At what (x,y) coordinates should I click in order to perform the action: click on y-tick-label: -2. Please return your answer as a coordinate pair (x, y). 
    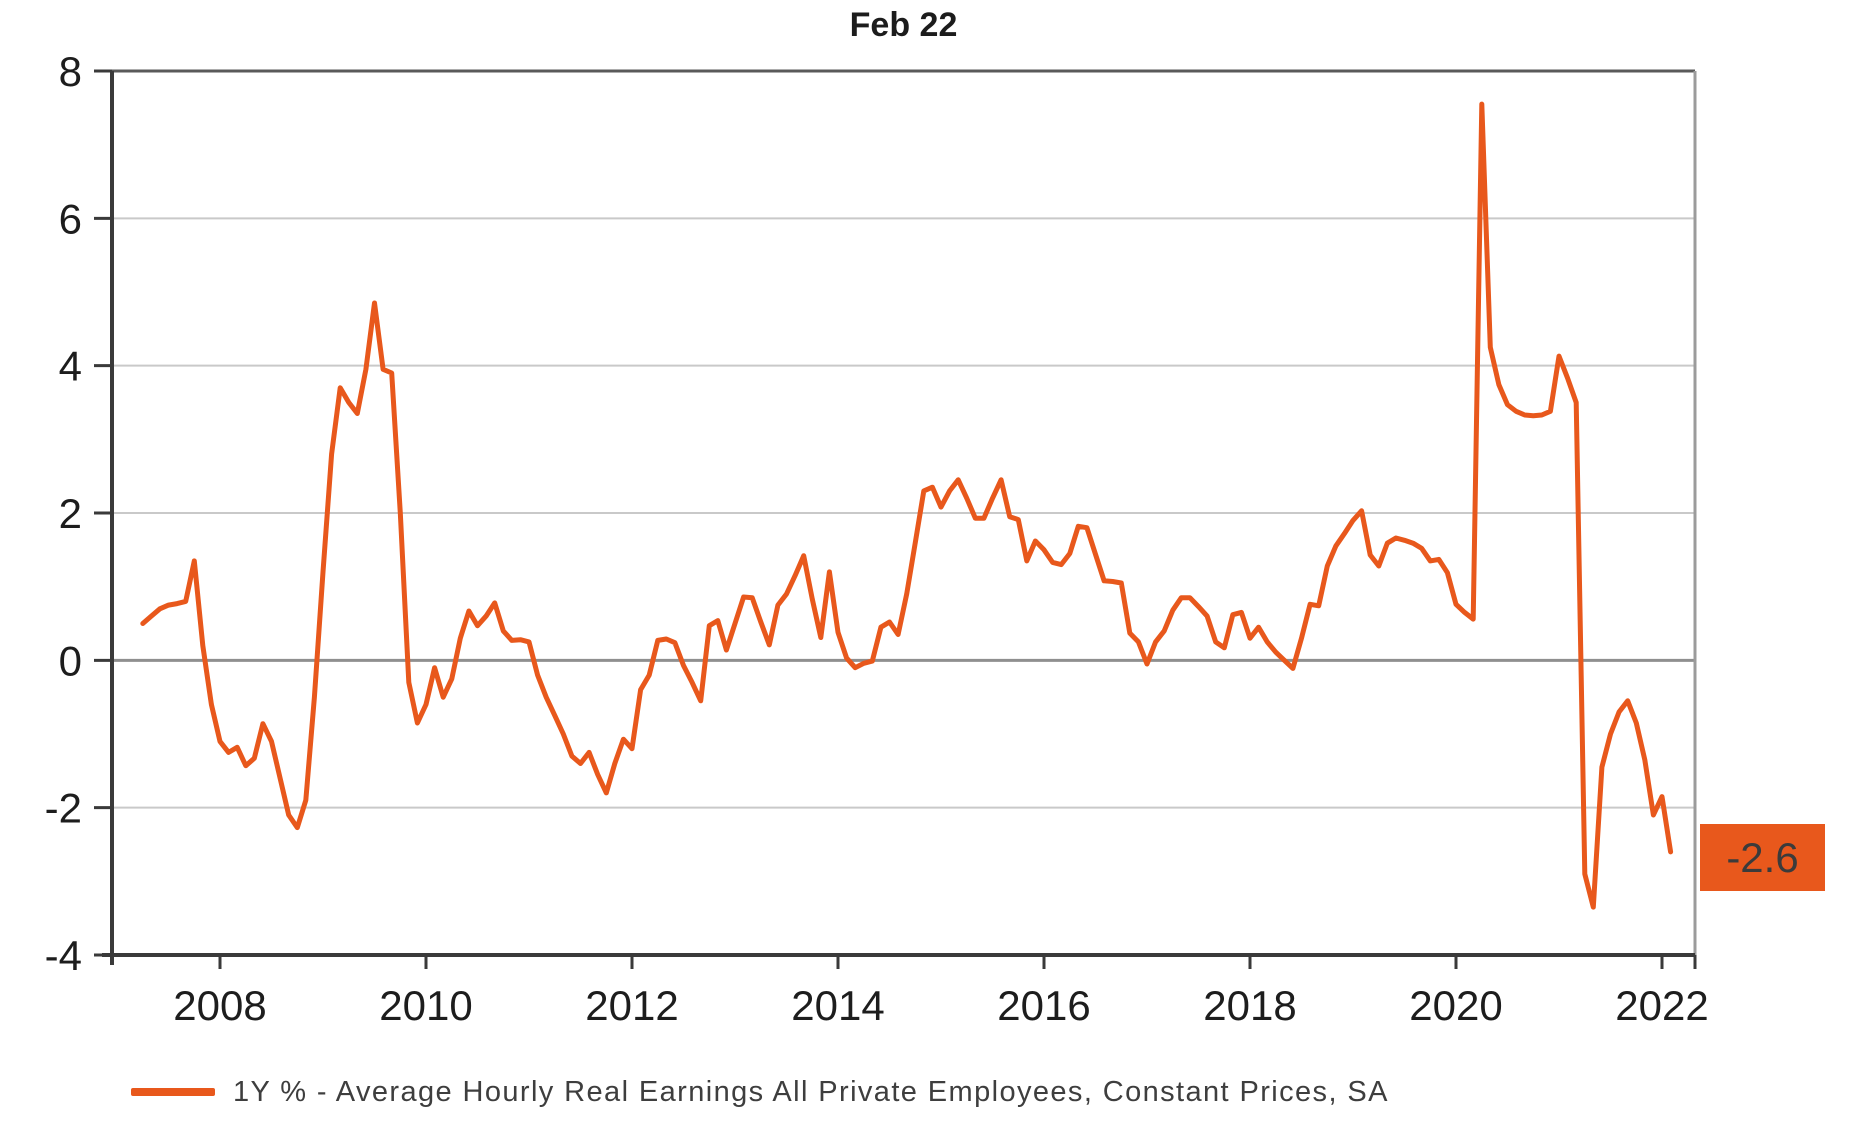
    Looking at the image, I should click on (63, 808).